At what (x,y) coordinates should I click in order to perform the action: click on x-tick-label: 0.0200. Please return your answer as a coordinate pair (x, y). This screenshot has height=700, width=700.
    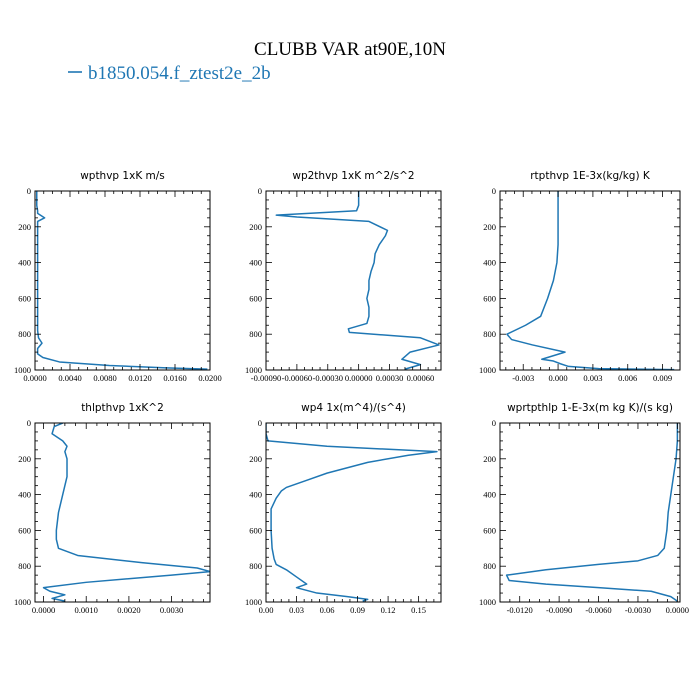
    Looking at the image, I should click on (209, 378).